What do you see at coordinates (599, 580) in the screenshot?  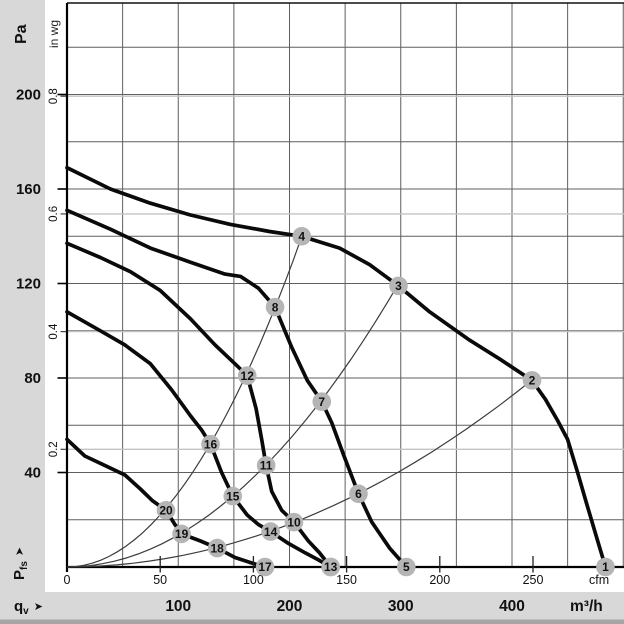 I see `flow-imperial-unit-label: cfm` at bounding box center [599, 580].